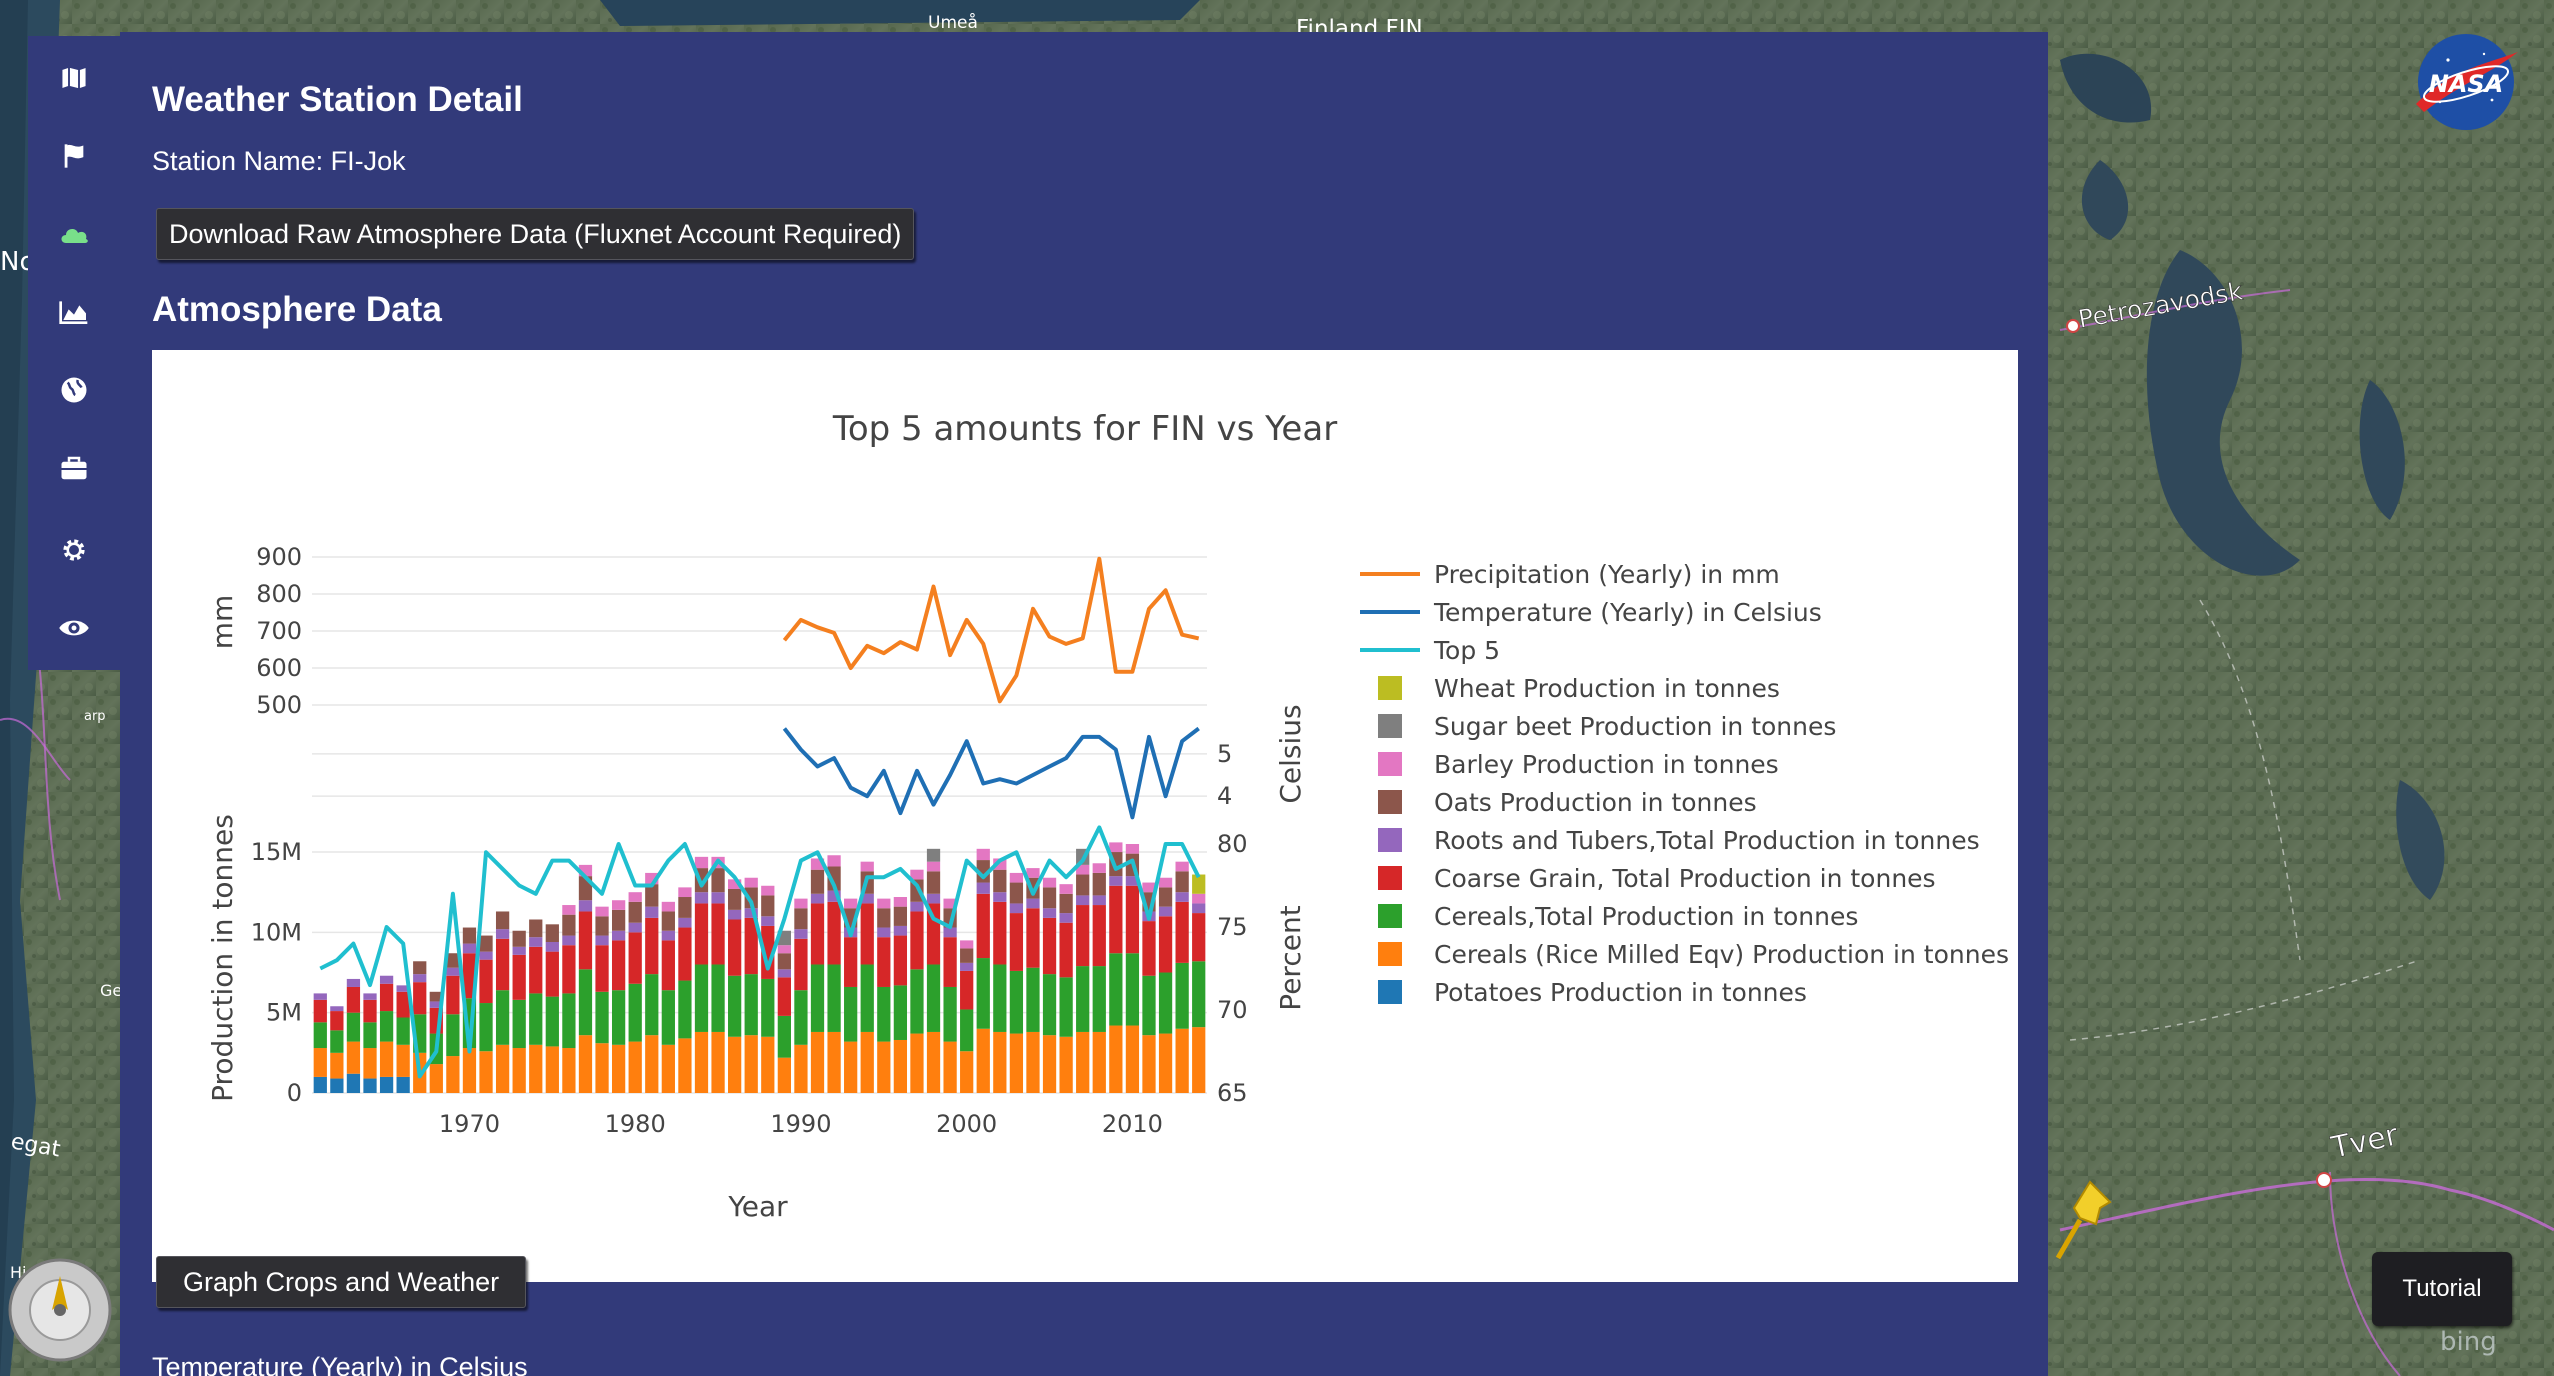 The image size is (2554, 1376). Describe the element at coordinates (111, 990) in the screenshot. I see `map-label-left-ge: Ge` at that location.